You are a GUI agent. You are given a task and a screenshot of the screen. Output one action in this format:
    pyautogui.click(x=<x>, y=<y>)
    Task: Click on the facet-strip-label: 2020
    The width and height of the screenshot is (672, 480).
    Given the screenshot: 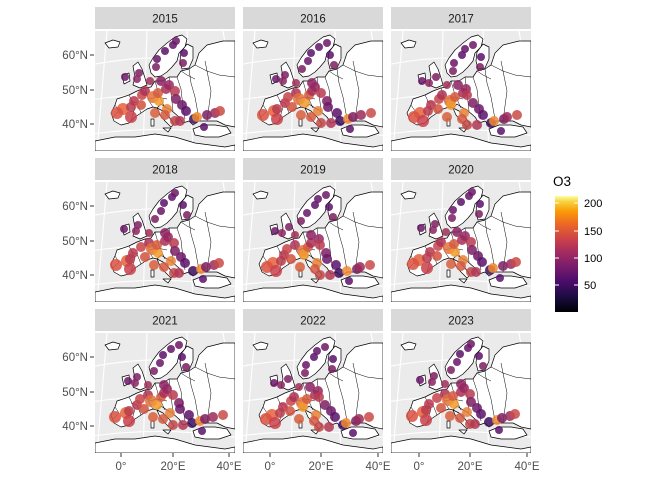 What is the action you would take?
    pyautogui.click(x=461, y=171)
    